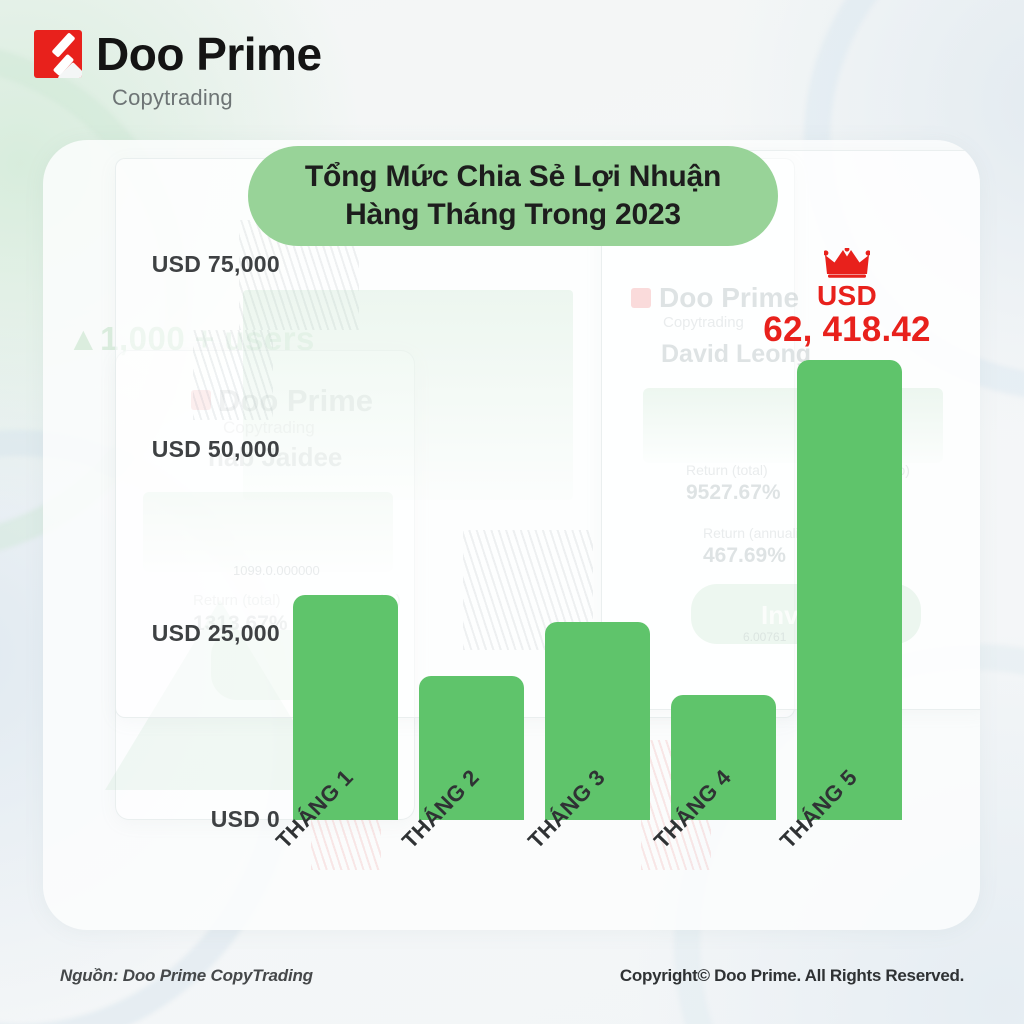 Image resolution: width=1024 pixels, height=1024 pixels. What do you see at coordinates (764, 533) in the screenshot?
I see `watermark-stat-label: Return (annualized)` at bounding box center [764, 533].